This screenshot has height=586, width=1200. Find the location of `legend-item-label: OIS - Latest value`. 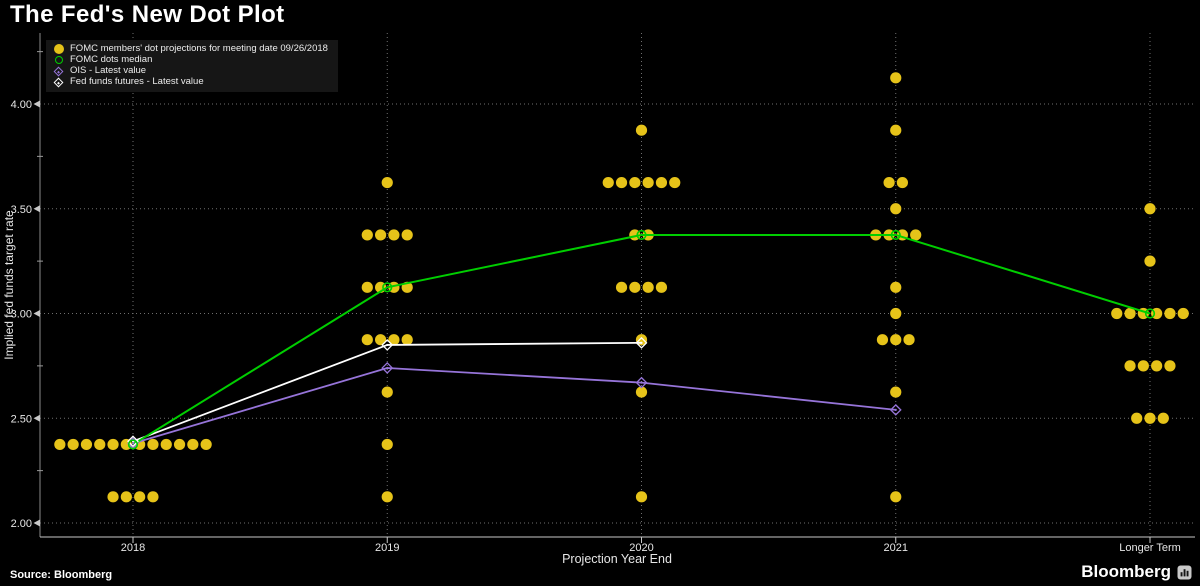

legend-item-label: OIS - Latest value is located at coordinates (108, 70).